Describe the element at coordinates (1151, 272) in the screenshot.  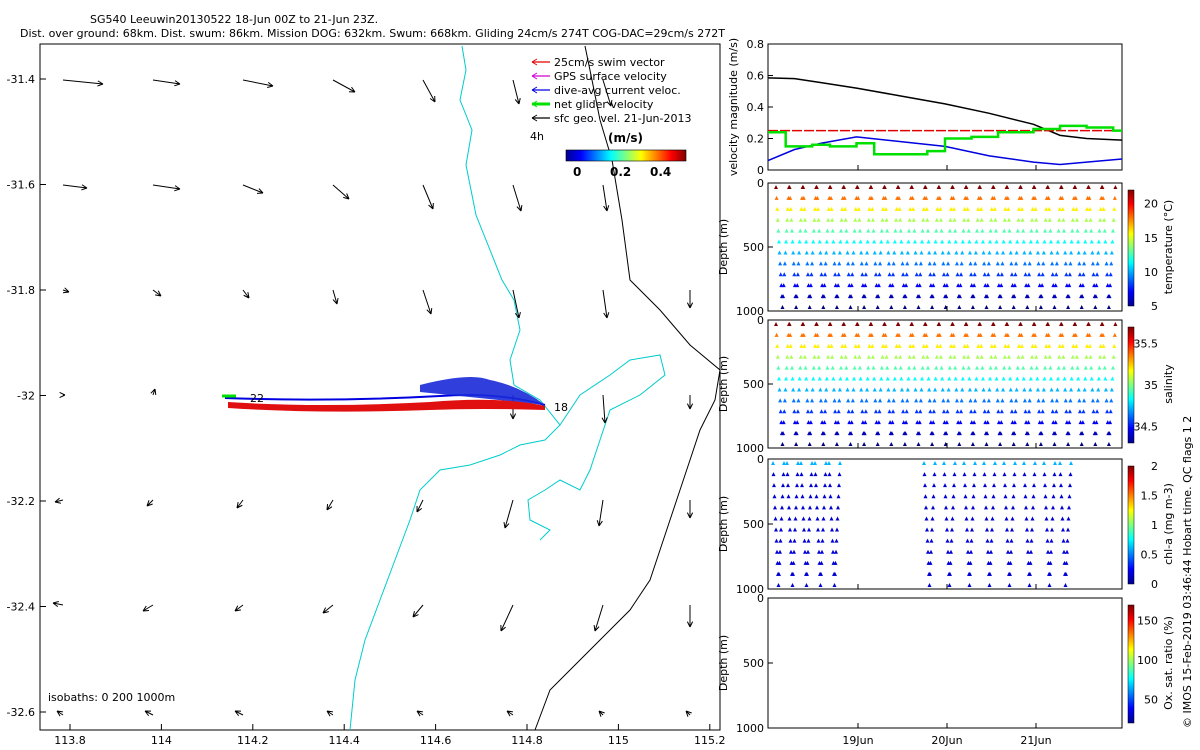
I see `colorbar-tick-label: 10` at that location.